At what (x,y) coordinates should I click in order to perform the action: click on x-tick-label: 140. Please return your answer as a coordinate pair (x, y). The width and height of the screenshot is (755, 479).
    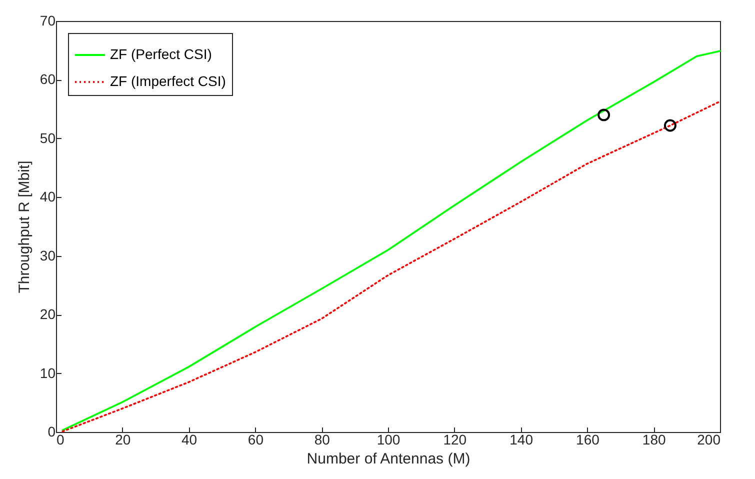
    Looking at the image, I should click on (522, 440).